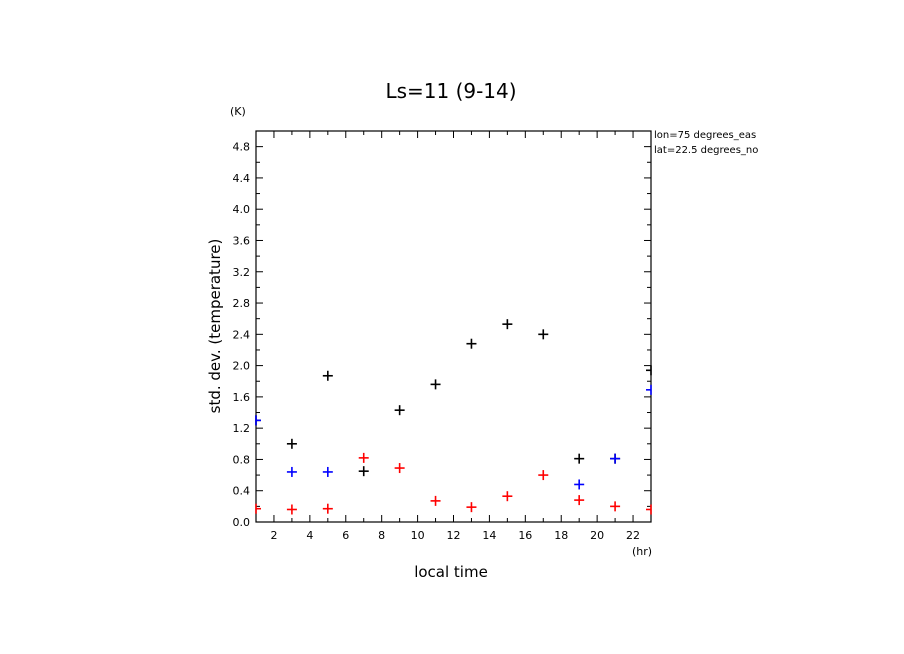  What do you see at coordinates (450, 91) in the screenshot?
I see `chart-title: Ls=11 (9-14)` at bounding box center [450, 91].